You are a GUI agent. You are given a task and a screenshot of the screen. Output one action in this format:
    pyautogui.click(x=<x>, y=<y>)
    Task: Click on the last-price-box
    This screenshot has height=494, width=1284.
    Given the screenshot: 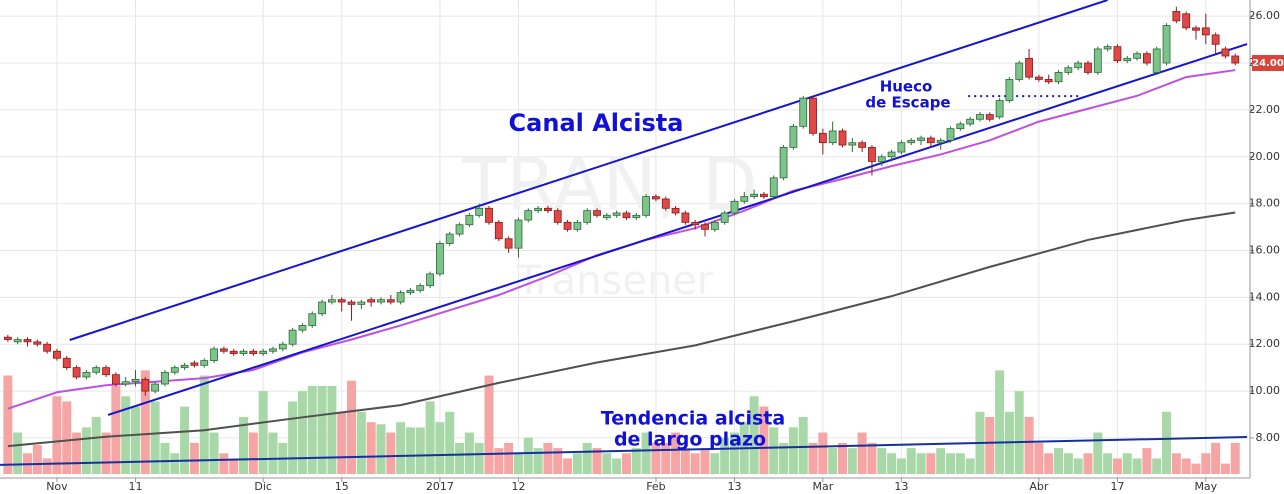 What is the action you would take?
    pyautogui.click(x=1268, y=63)
    